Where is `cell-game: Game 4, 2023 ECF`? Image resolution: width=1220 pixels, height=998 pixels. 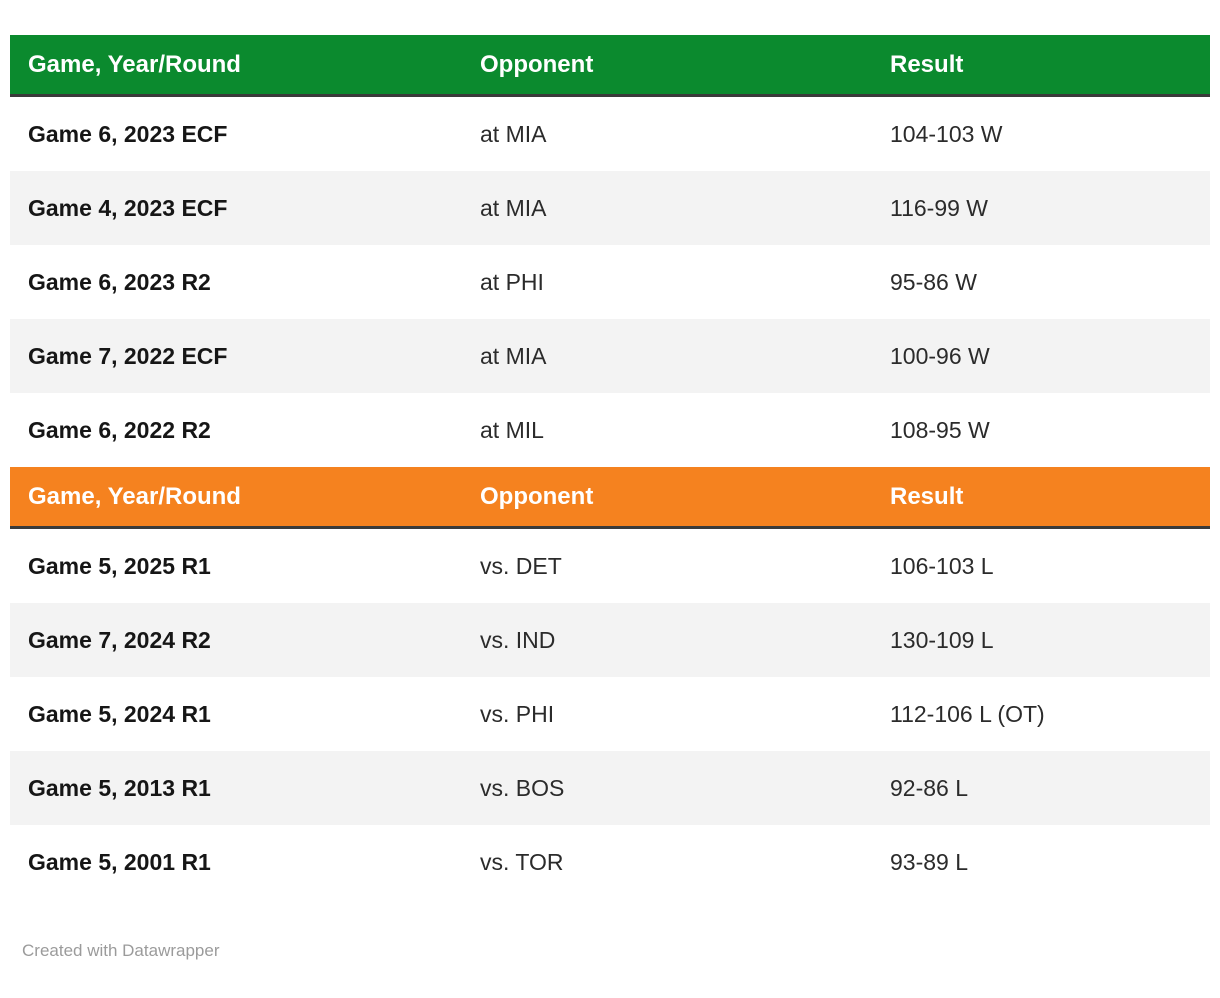
cell-game: Game 4, 2023 ECF is located at coordinates (128, 207).